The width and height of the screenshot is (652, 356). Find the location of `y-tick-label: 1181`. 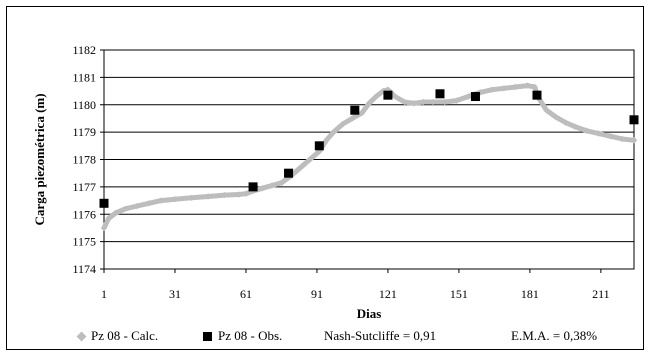

y-tick-label: 1181 is located at coordinates (84, 77).